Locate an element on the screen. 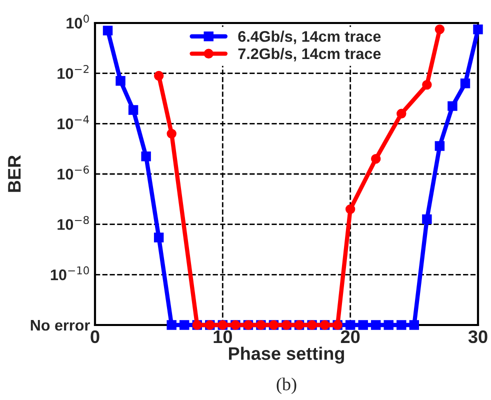  y-axis-title: BER is located at coordinates (14, 173).